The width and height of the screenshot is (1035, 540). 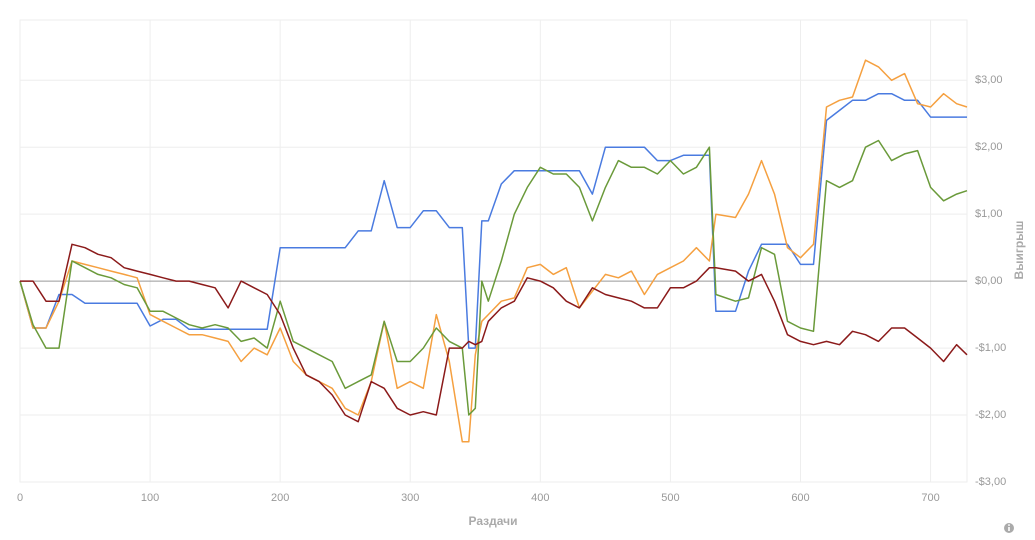 What do you see at coordinates (930, 498) in the screenshot?
I see `x-tick-label: 700` at bounding box center [930, 498].